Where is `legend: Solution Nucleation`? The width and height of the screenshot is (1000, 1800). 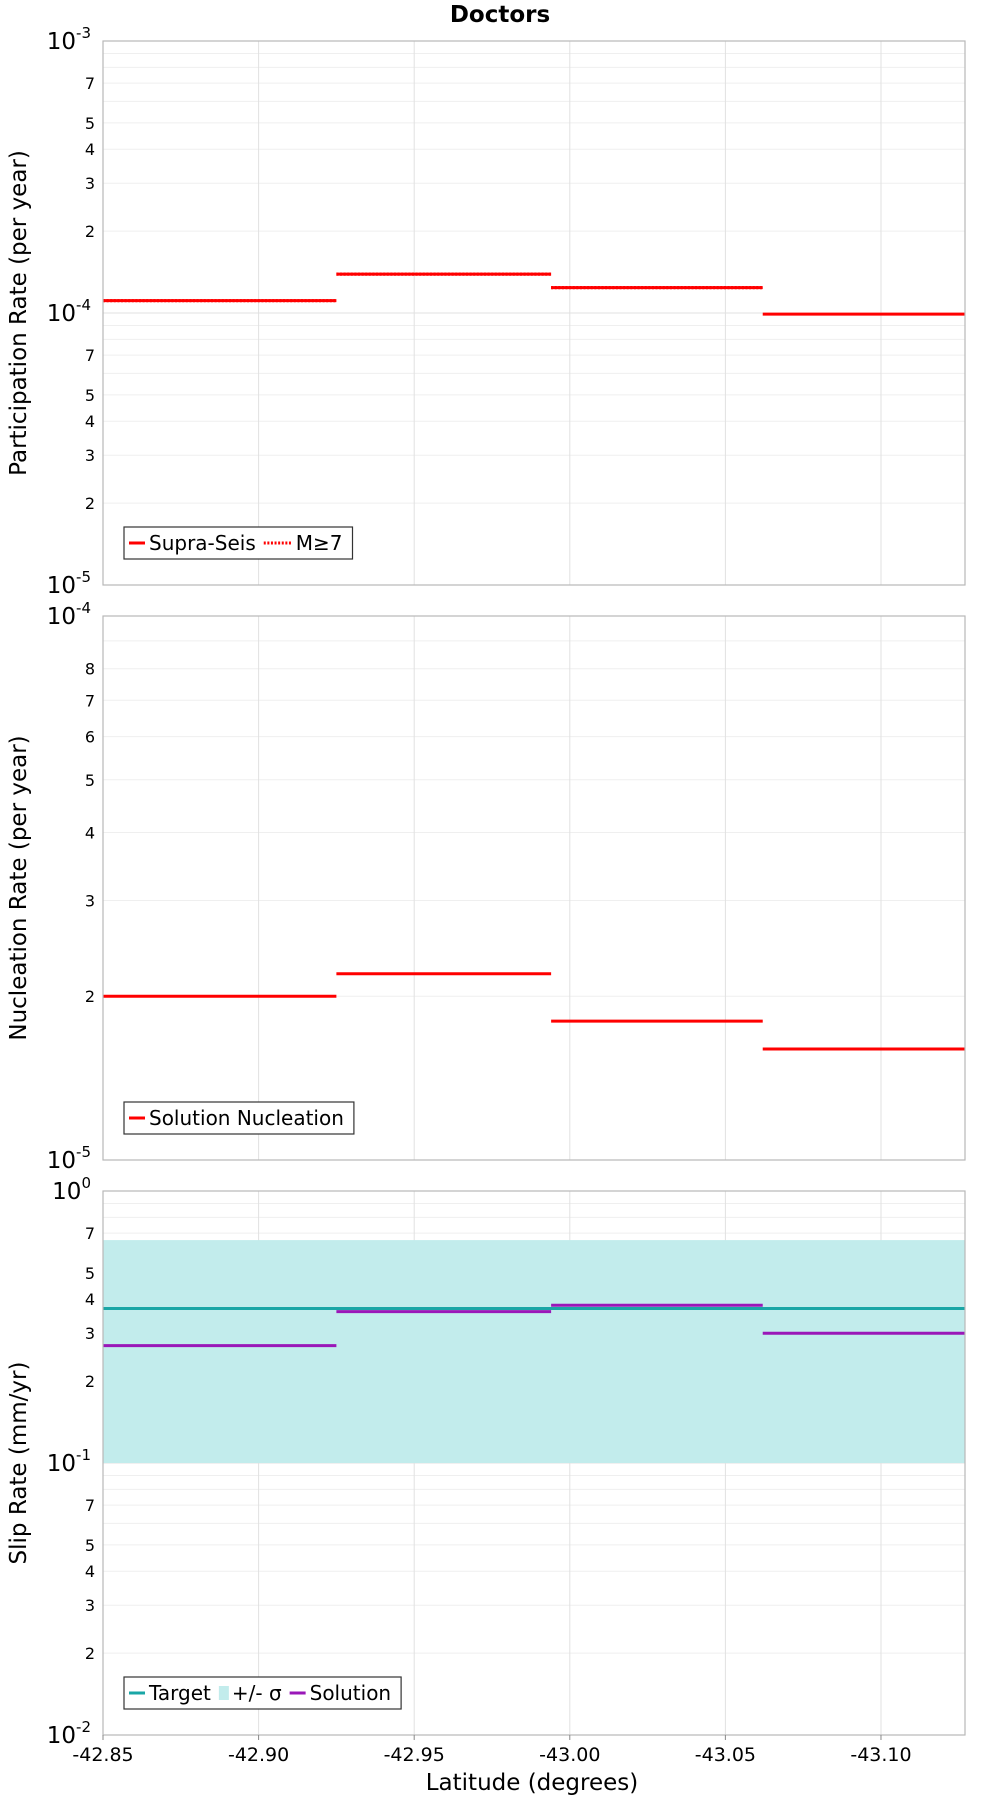
legend: Solution Nucleation is located at coordinates (239, 1118).